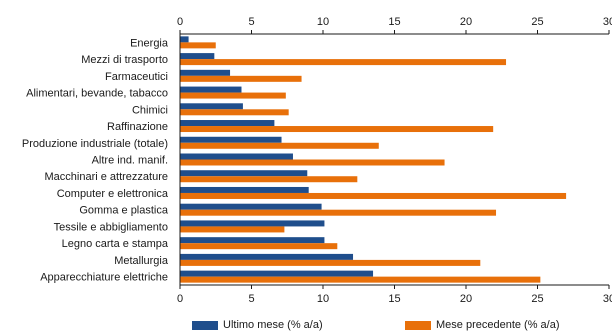 The height and width of the screenshot is (336, 612). What do you see at coordinates (104, 278) in the screenshot?
I see `category-label: Apparecchiature elettriche` at bounding box center [104, 278].